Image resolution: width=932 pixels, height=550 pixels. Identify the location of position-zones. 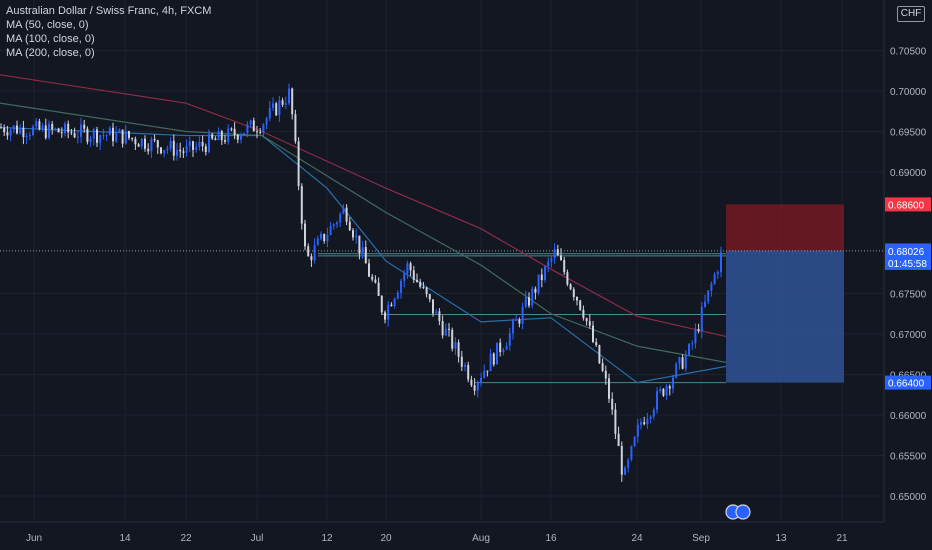
(785, 293).